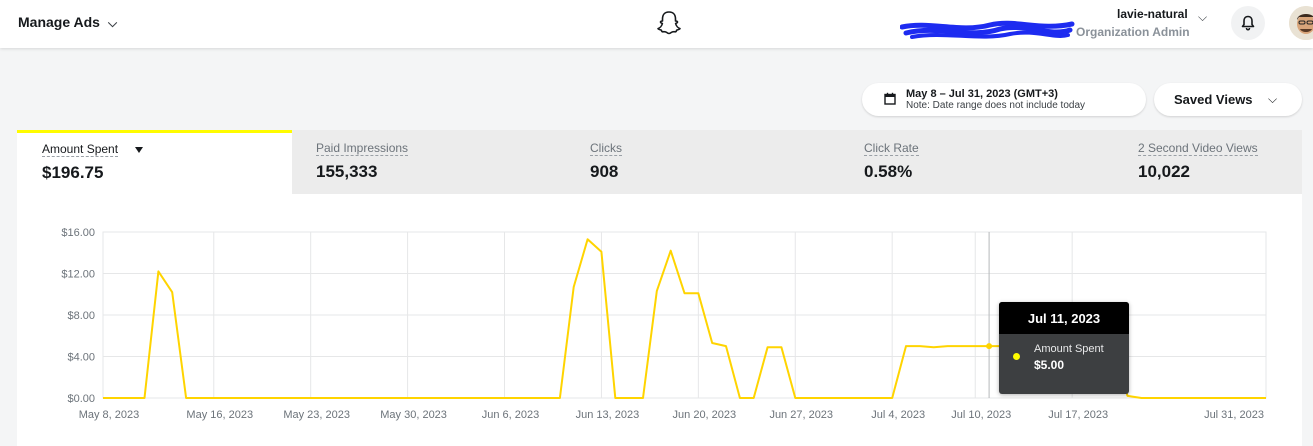  I want to click on bell-icon, so click(1248, 23).